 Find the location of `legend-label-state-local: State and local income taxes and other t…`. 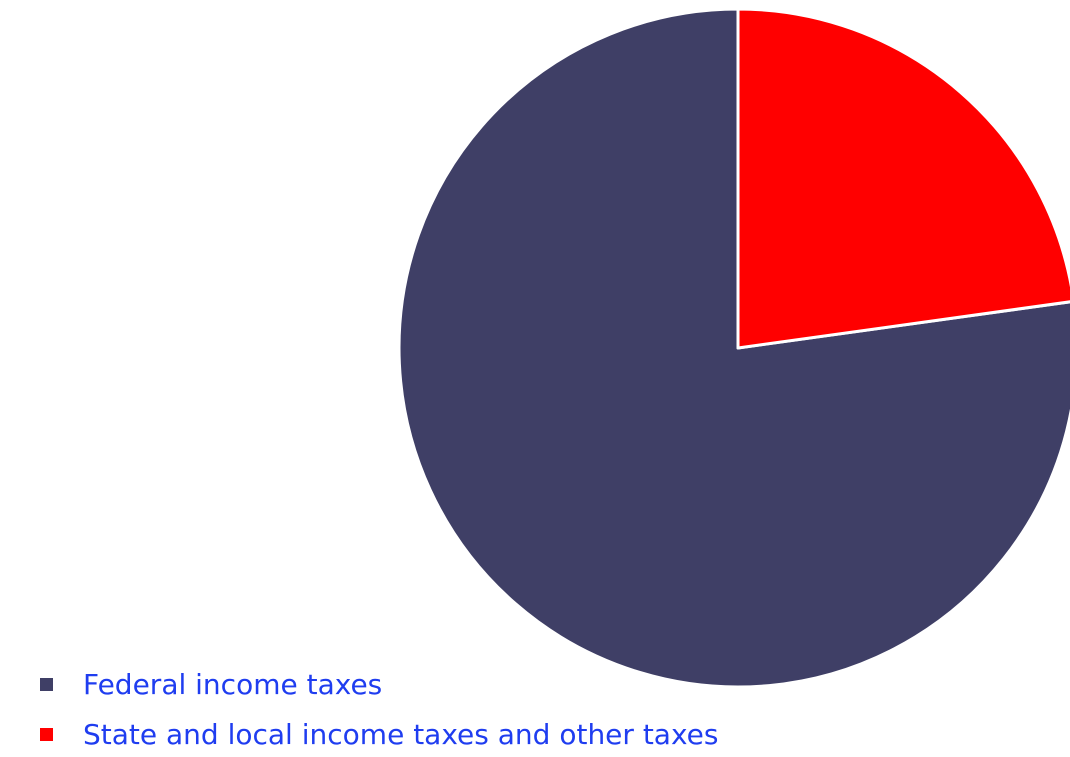

legend-label-state-local: State and local income taxes and other t… is located at coordinates (401, 734).